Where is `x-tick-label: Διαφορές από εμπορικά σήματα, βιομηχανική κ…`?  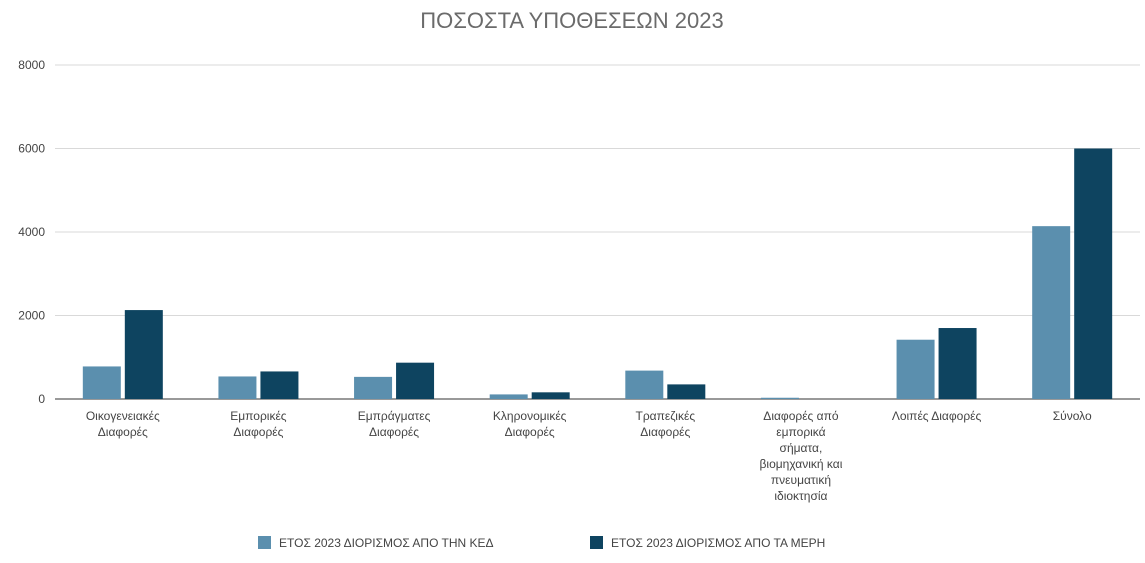 x-tick-label: Διαφορές από εμπορικά σήματα, βιομηχανική κ… is located at coordinates (801, 456).